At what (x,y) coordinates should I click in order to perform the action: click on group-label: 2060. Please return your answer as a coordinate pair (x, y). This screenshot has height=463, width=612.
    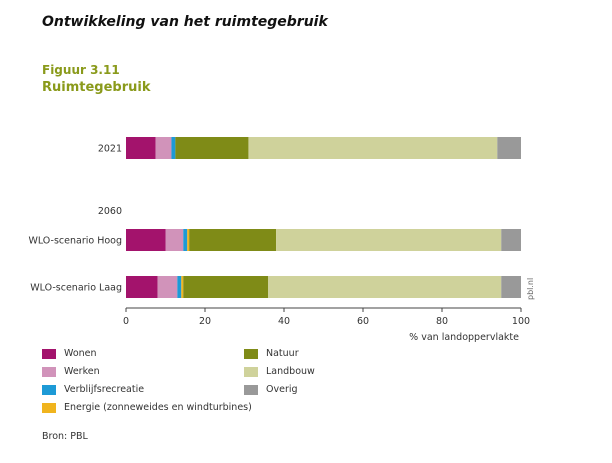
    Looking at the image, I should click on (110, 211).